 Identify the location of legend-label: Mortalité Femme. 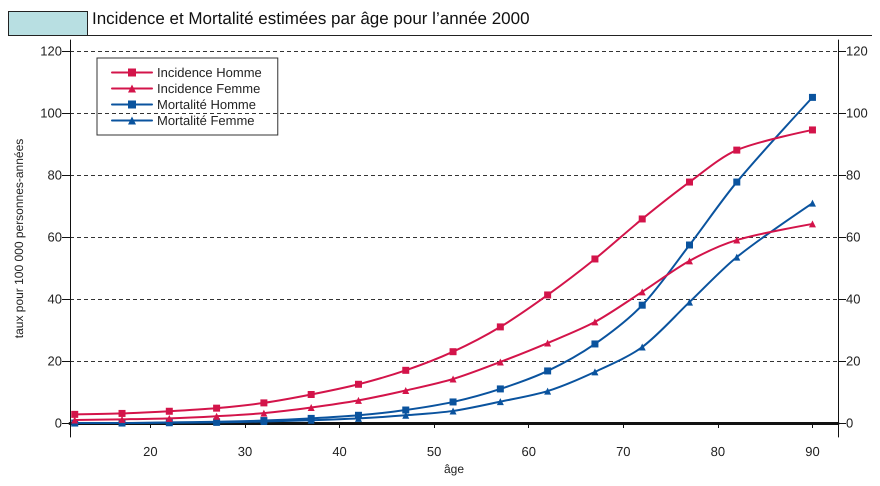
(206, 120).